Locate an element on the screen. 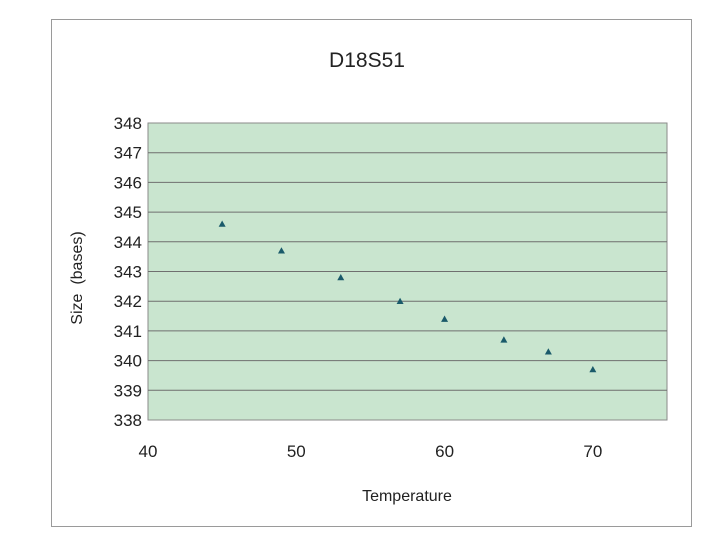 The height and width of the screenshot is (540, 720). chart-title: D18S51 is located at coordinates (367, 60).